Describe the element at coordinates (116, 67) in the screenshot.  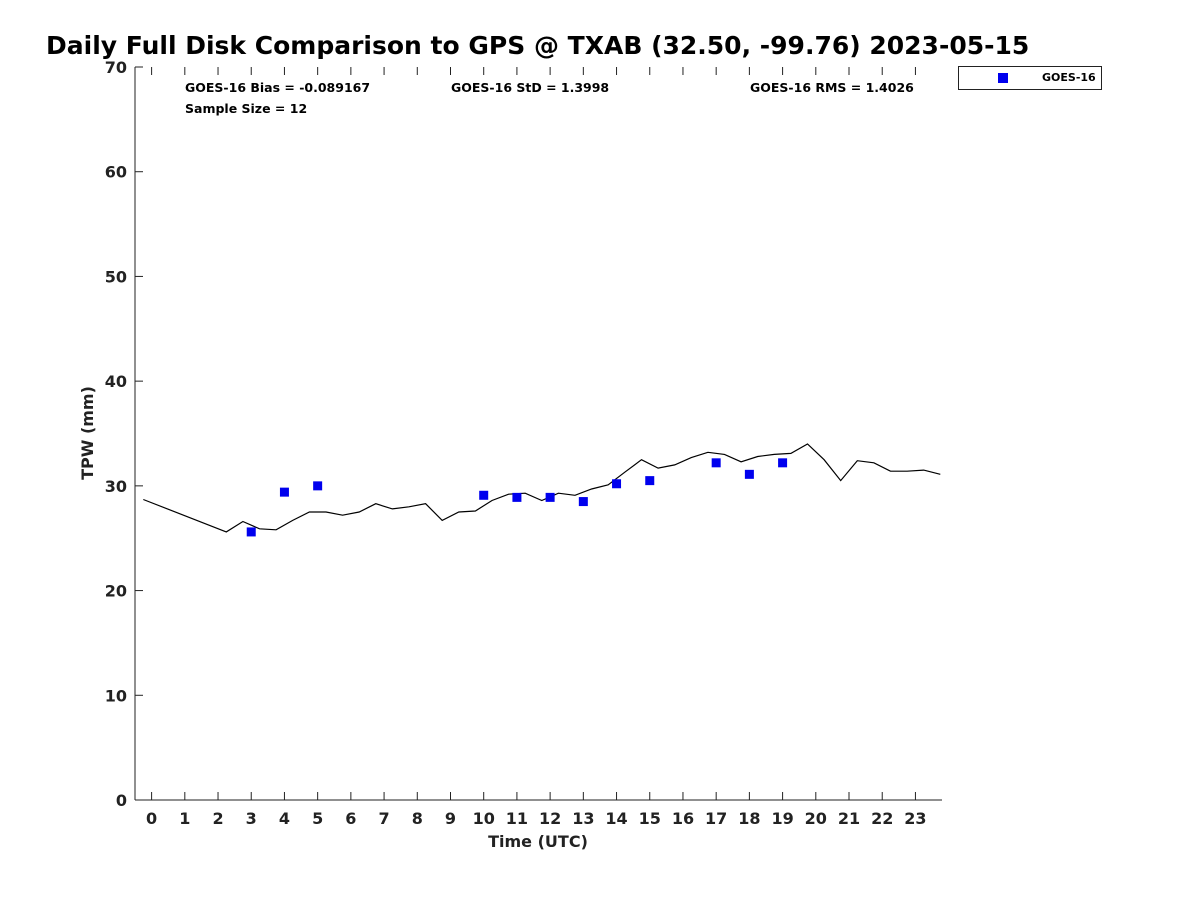
I see `y-tick-label: 70` at that location.